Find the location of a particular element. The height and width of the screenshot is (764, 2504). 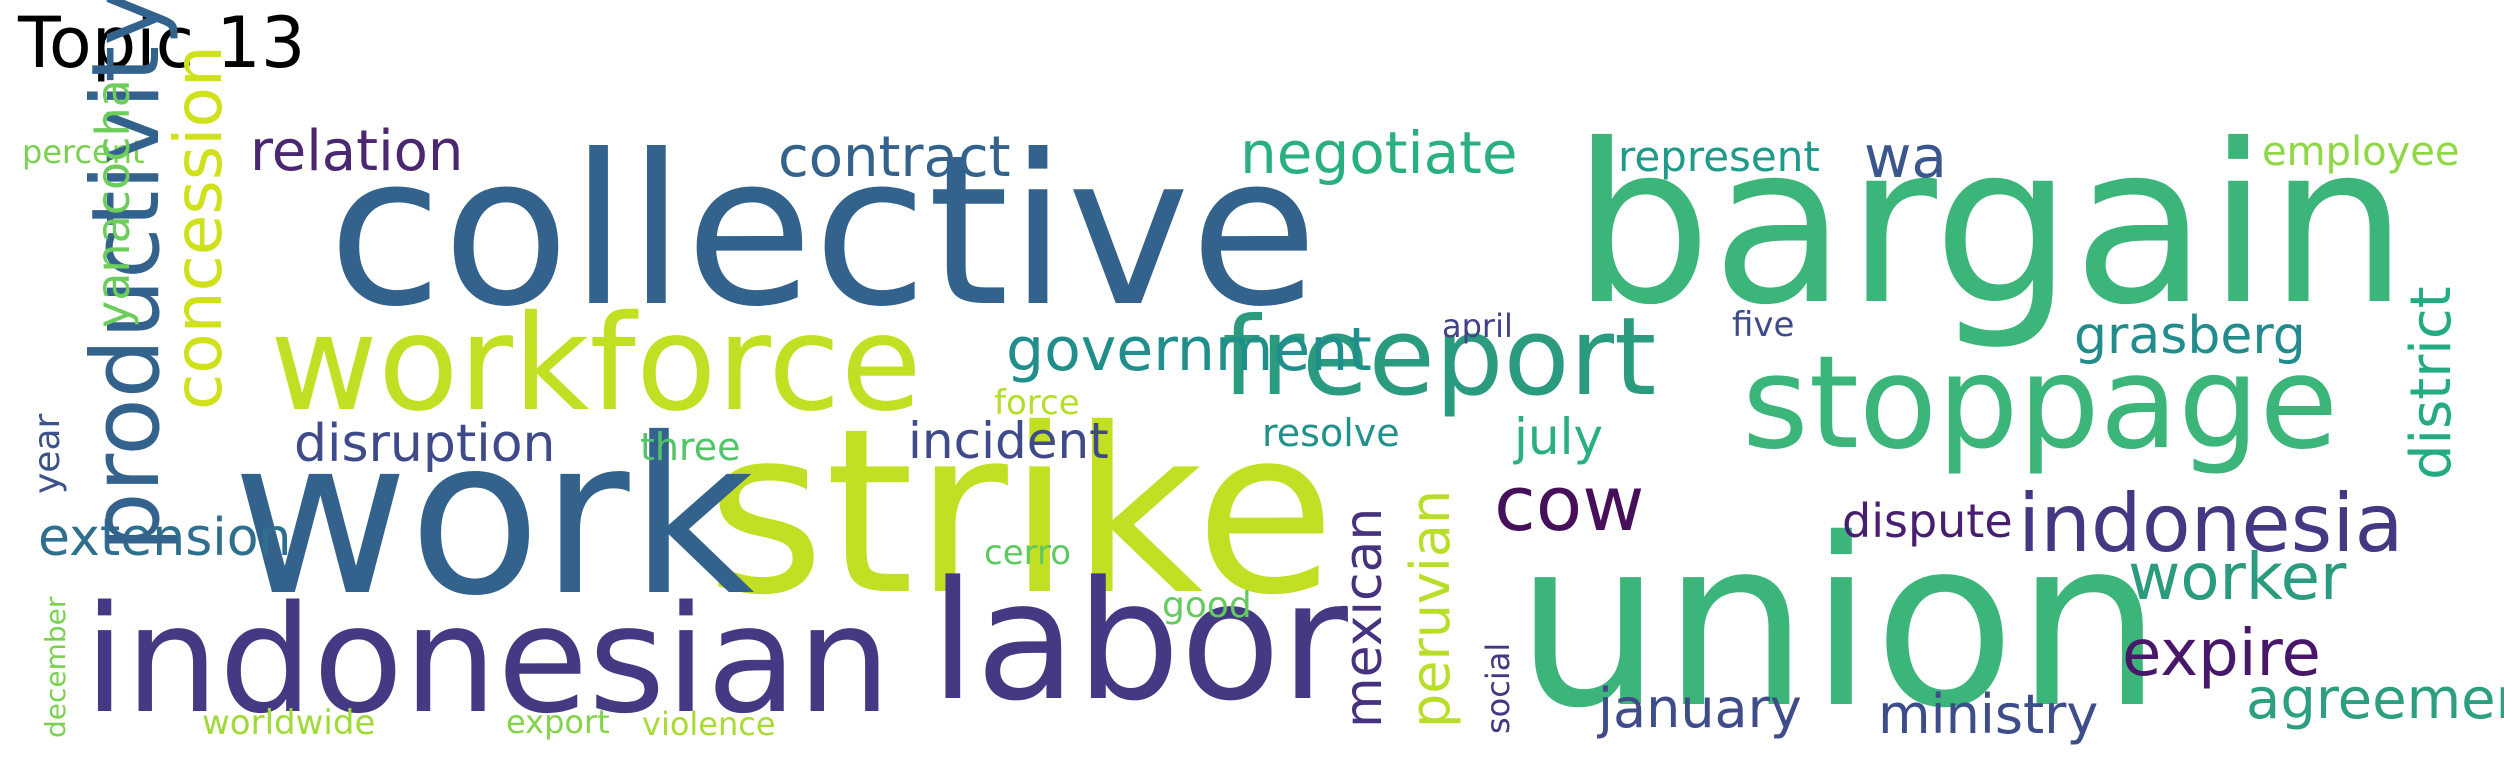

word-stoppage: stoppage is located at coordinates (2040, 403).